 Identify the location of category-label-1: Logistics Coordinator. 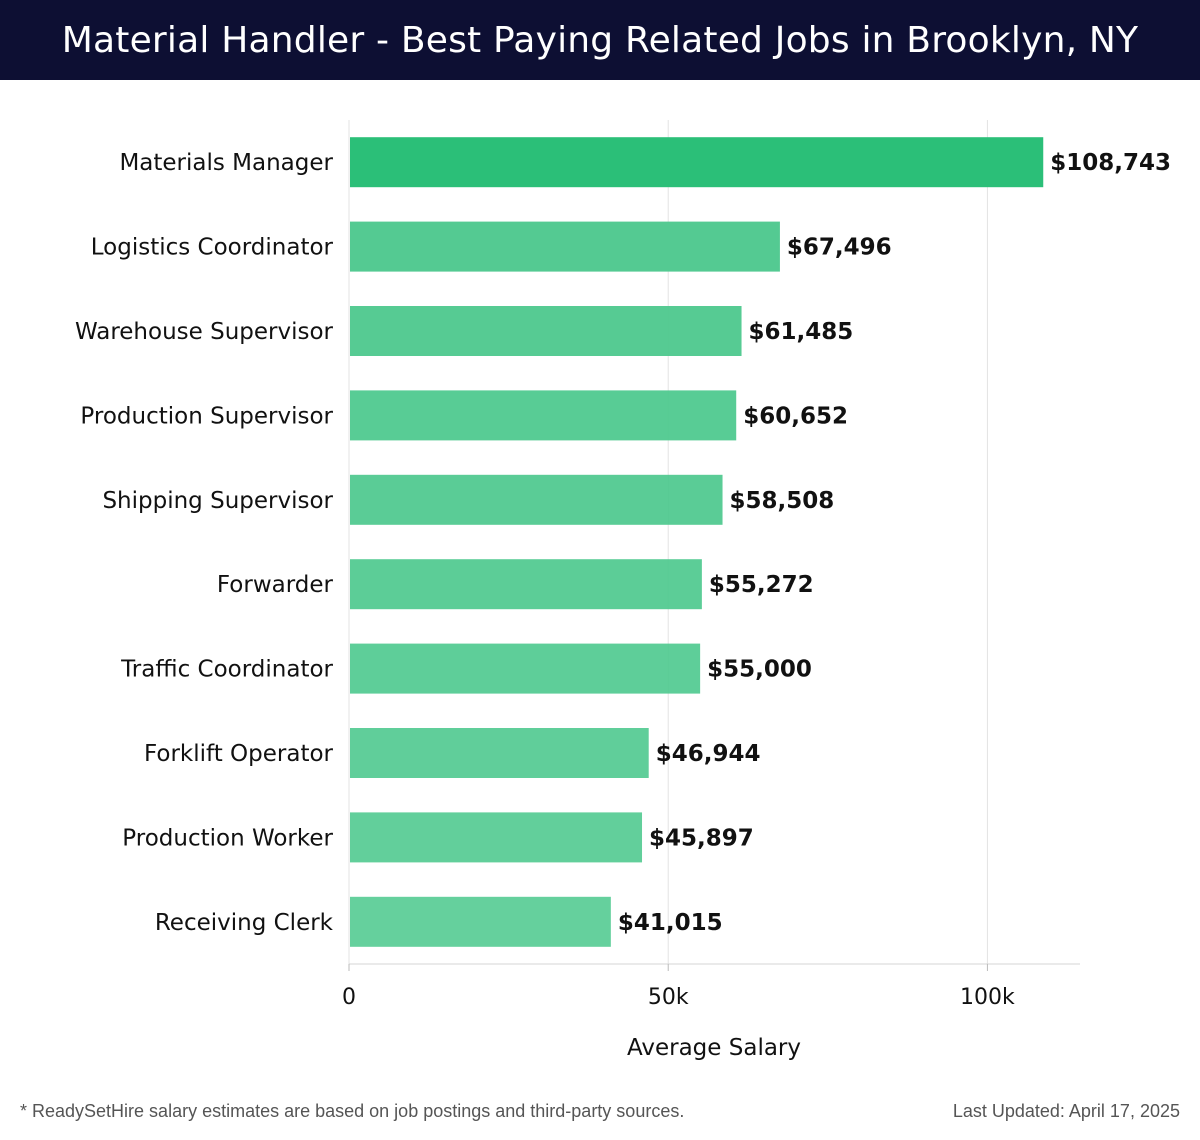
(212, 248).